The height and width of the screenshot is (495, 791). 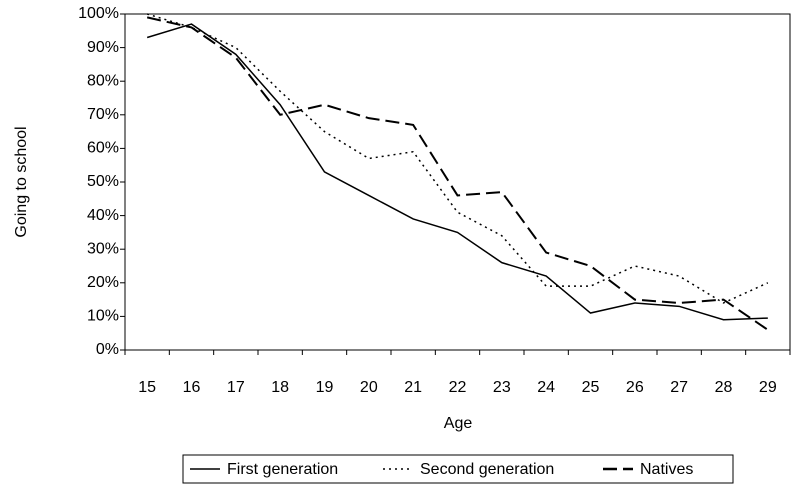 I want to click on x-tick-label: 27, so click(x=679, y=387).